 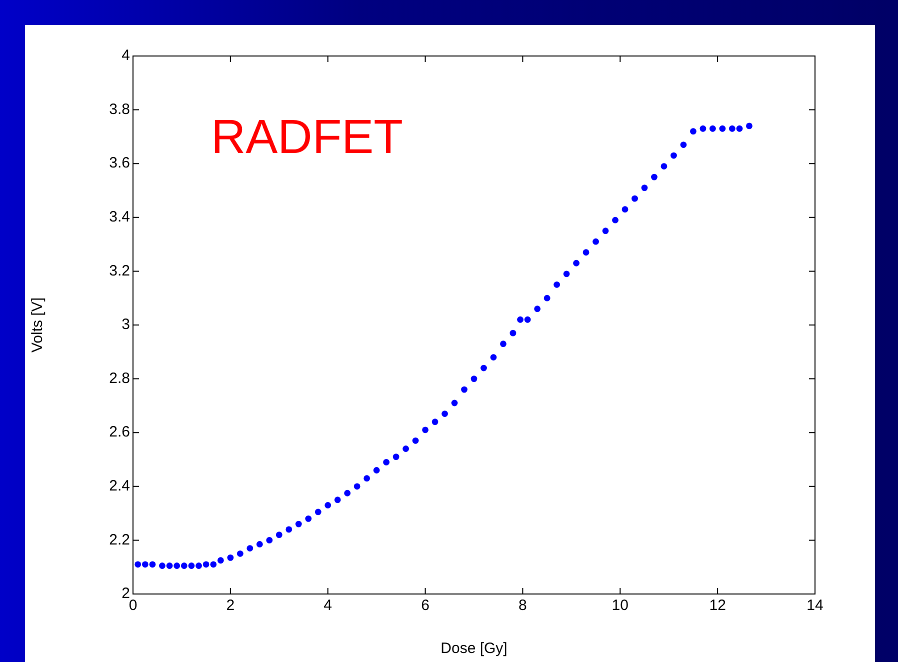 I want to click on x-tick-label: 8, so click(x=522, y=605).